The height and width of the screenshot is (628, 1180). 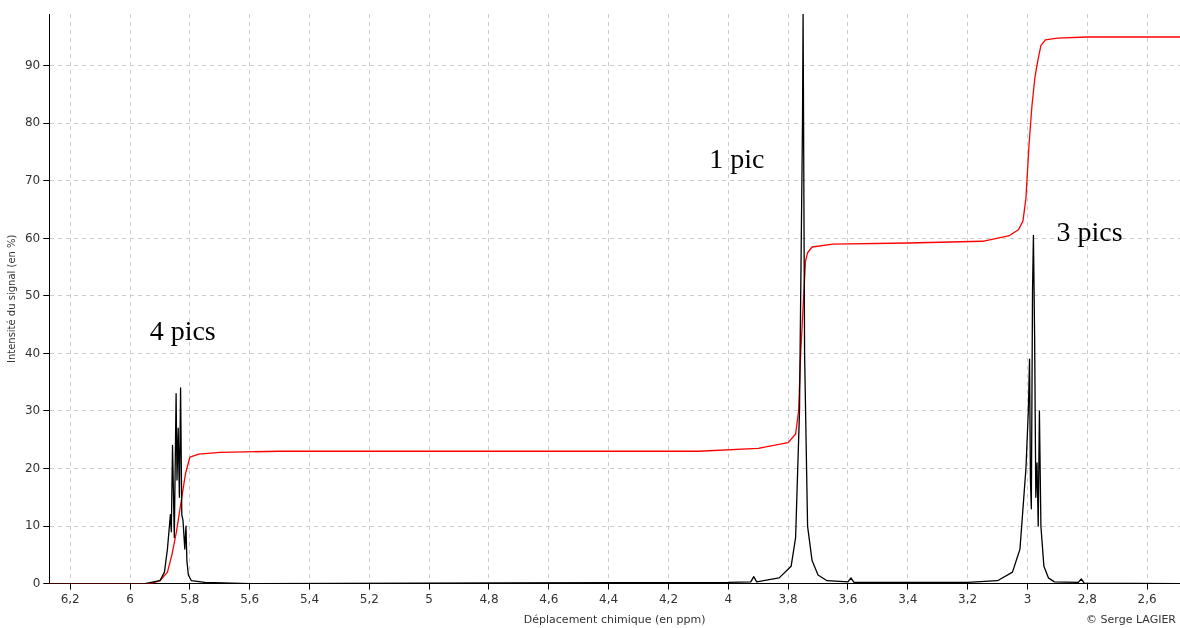 What do you see at coordinates (309, 598) in the screenshot?
I see `x-tick-label: 5,4` at bounding box center [309, 598].